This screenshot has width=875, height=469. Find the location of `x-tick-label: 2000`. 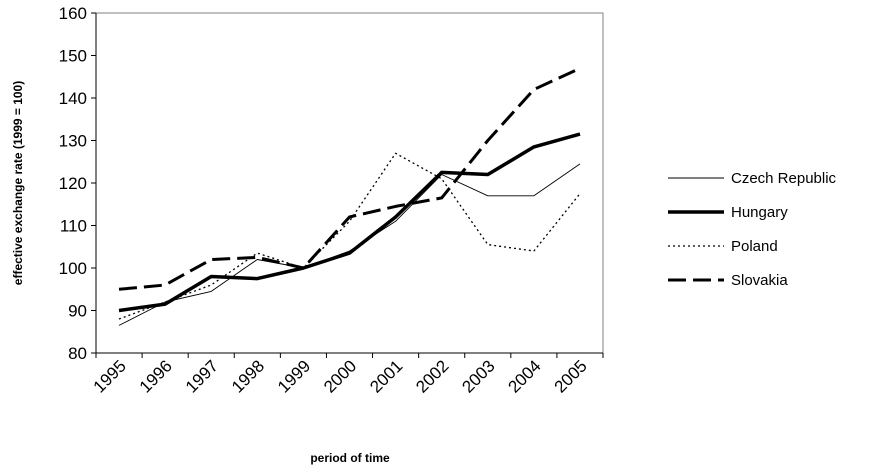

x-tick-label: 2000 is located at coordinates (340, 376).